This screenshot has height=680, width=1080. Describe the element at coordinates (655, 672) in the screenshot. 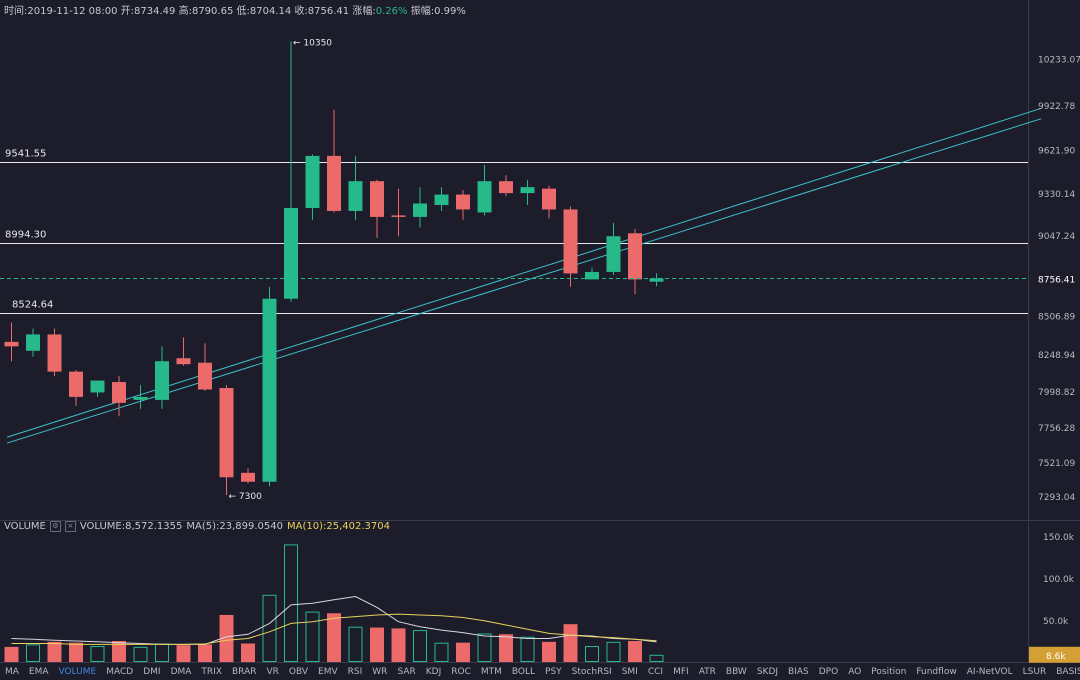

I see `tab-cci: CCI` at that location.